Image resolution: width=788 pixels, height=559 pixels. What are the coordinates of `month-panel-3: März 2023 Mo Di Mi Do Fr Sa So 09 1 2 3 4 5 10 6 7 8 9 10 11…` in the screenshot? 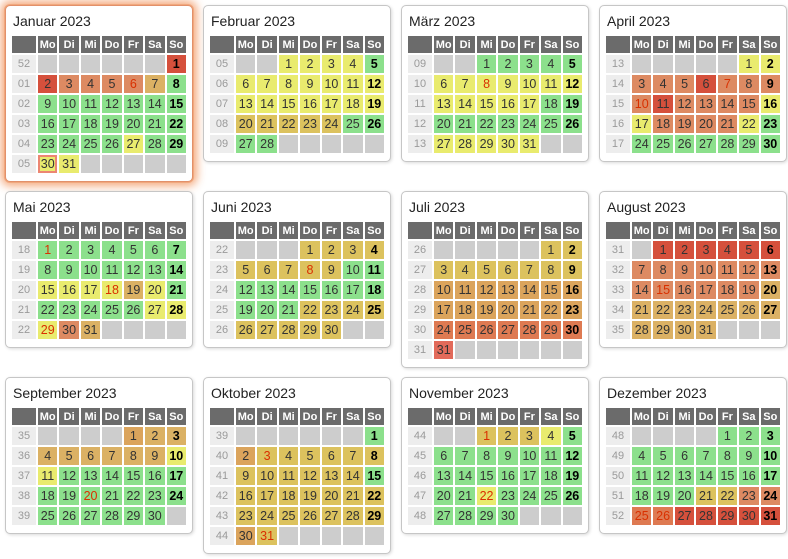 It's located at (495, 83).